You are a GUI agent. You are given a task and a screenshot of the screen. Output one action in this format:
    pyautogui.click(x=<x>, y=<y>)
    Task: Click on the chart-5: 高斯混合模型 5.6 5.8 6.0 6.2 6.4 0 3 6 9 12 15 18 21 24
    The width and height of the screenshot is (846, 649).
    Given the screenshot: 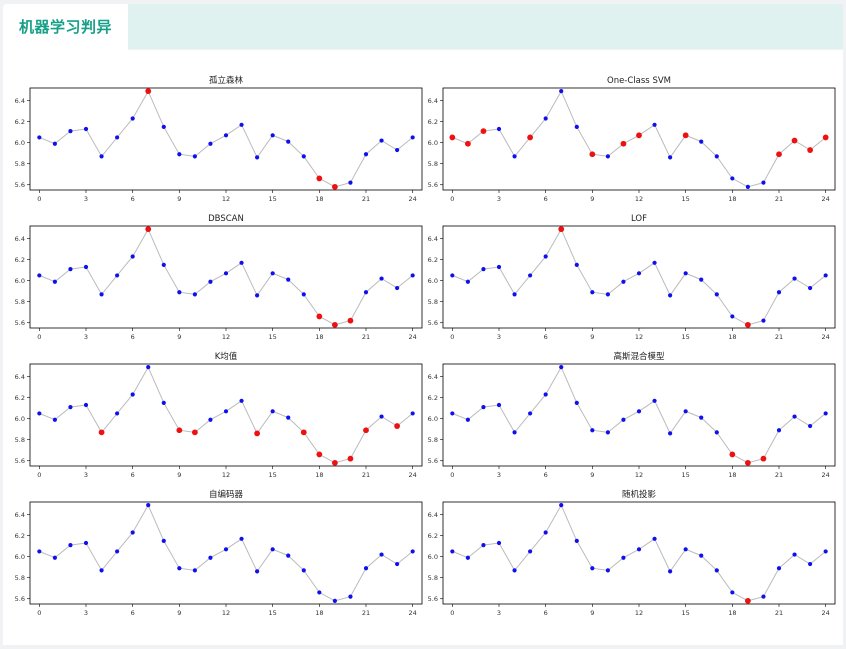 What is the action you would take?
    pyautogui.click(x=632, y=415)
    